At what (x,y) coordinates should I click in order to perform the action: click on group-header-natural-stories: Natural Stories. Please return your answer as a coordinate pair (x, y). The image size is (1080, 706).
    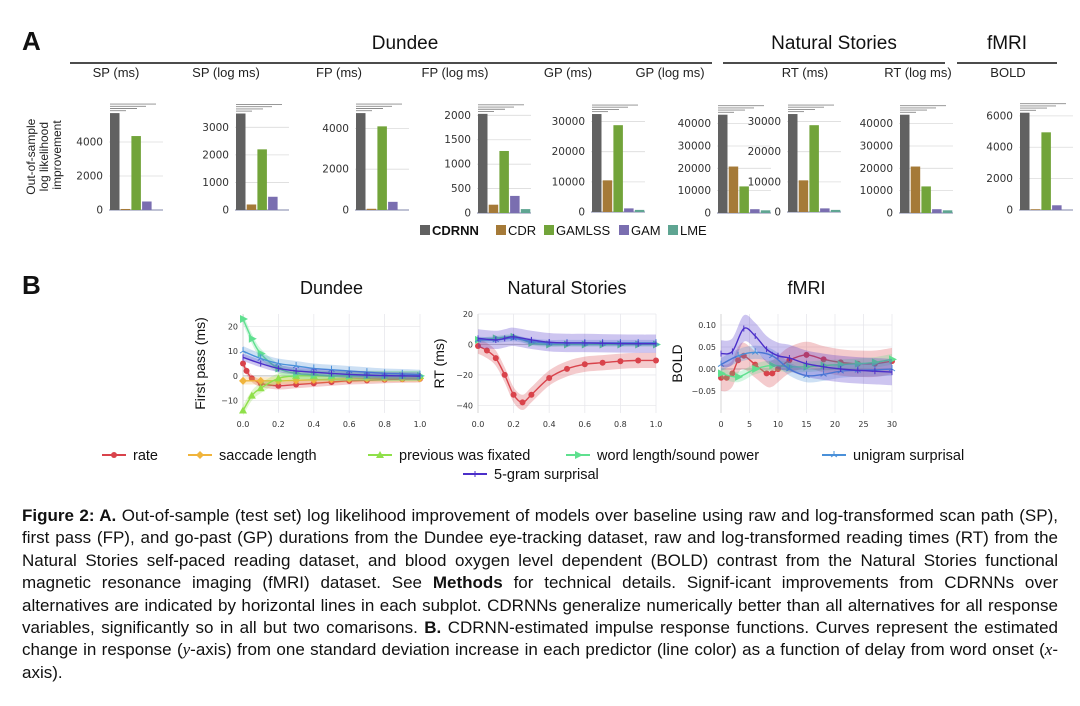
    Looking at the image, I should click on (834, 43).